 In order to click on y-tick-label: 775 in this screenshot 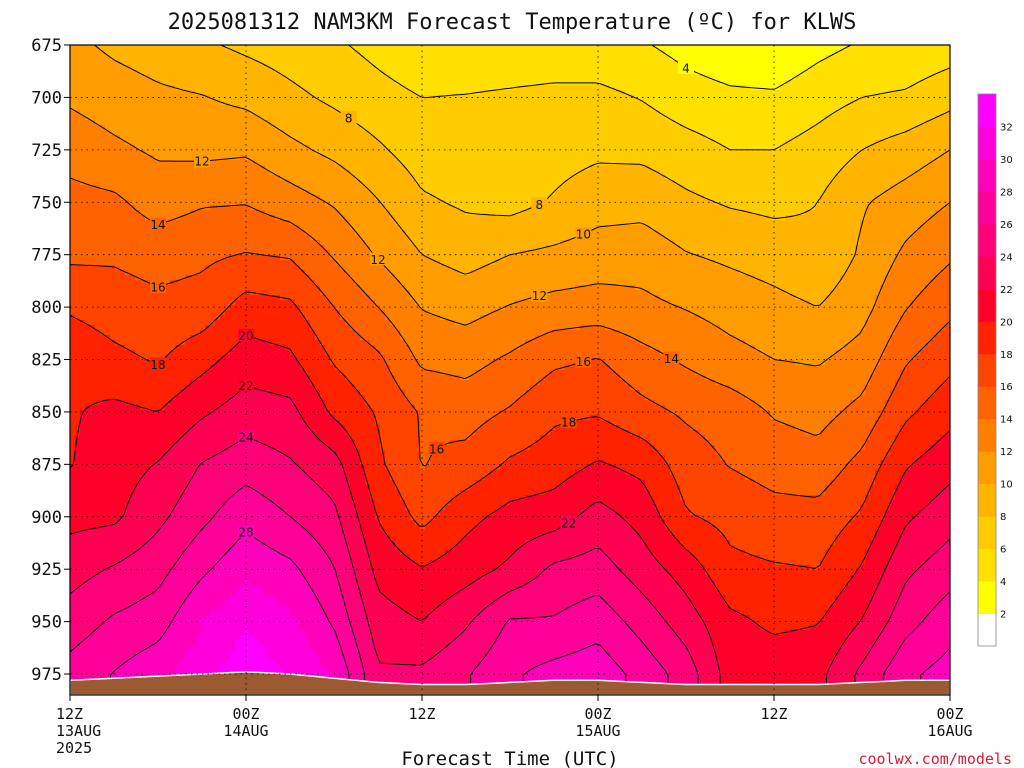, I will do `click(46, 256)`.